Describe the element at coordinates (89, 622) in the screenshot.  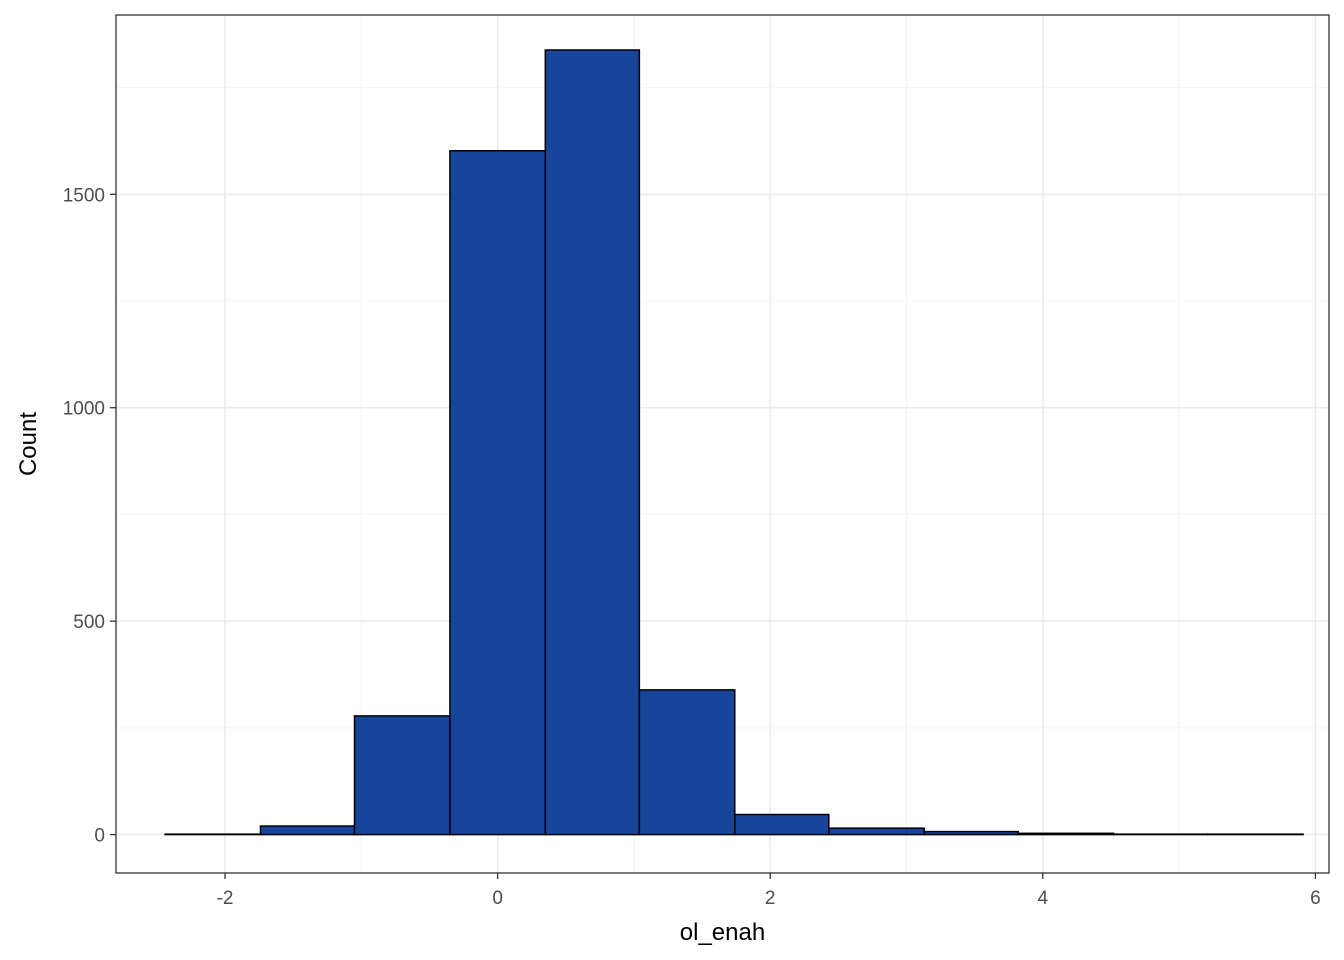
I see `y-tick-label: 500` at that location.